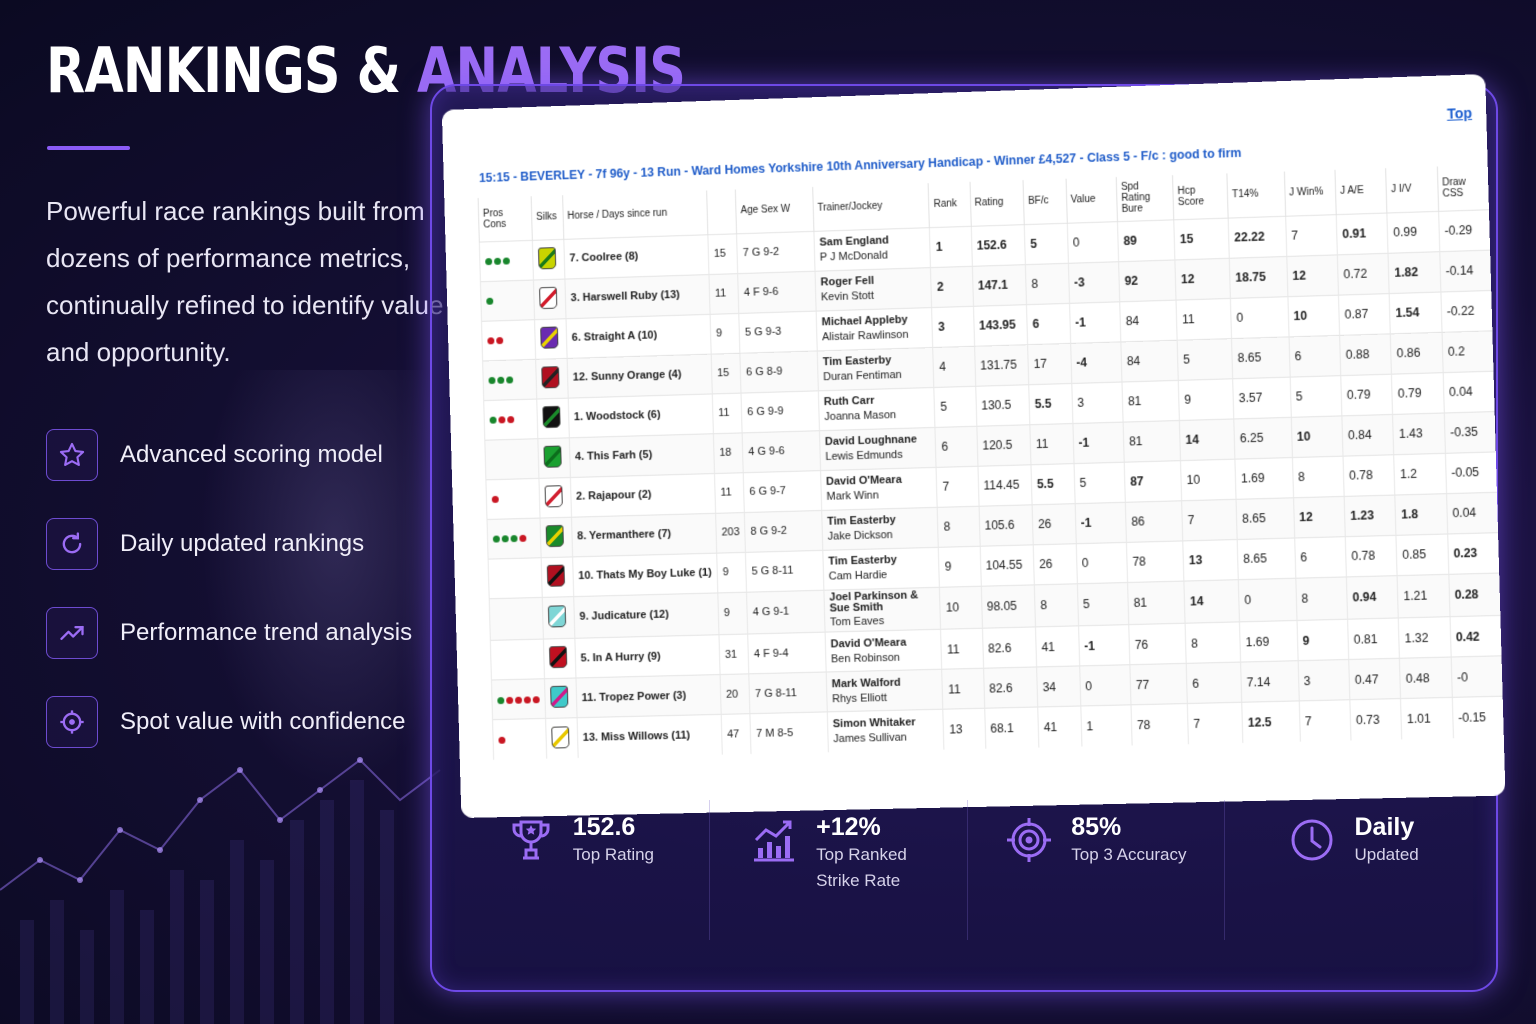 The width and height of the screenshot is (1536, 1024). I want to click on col-pros-cons: Pros Cons, so click(505, 218).